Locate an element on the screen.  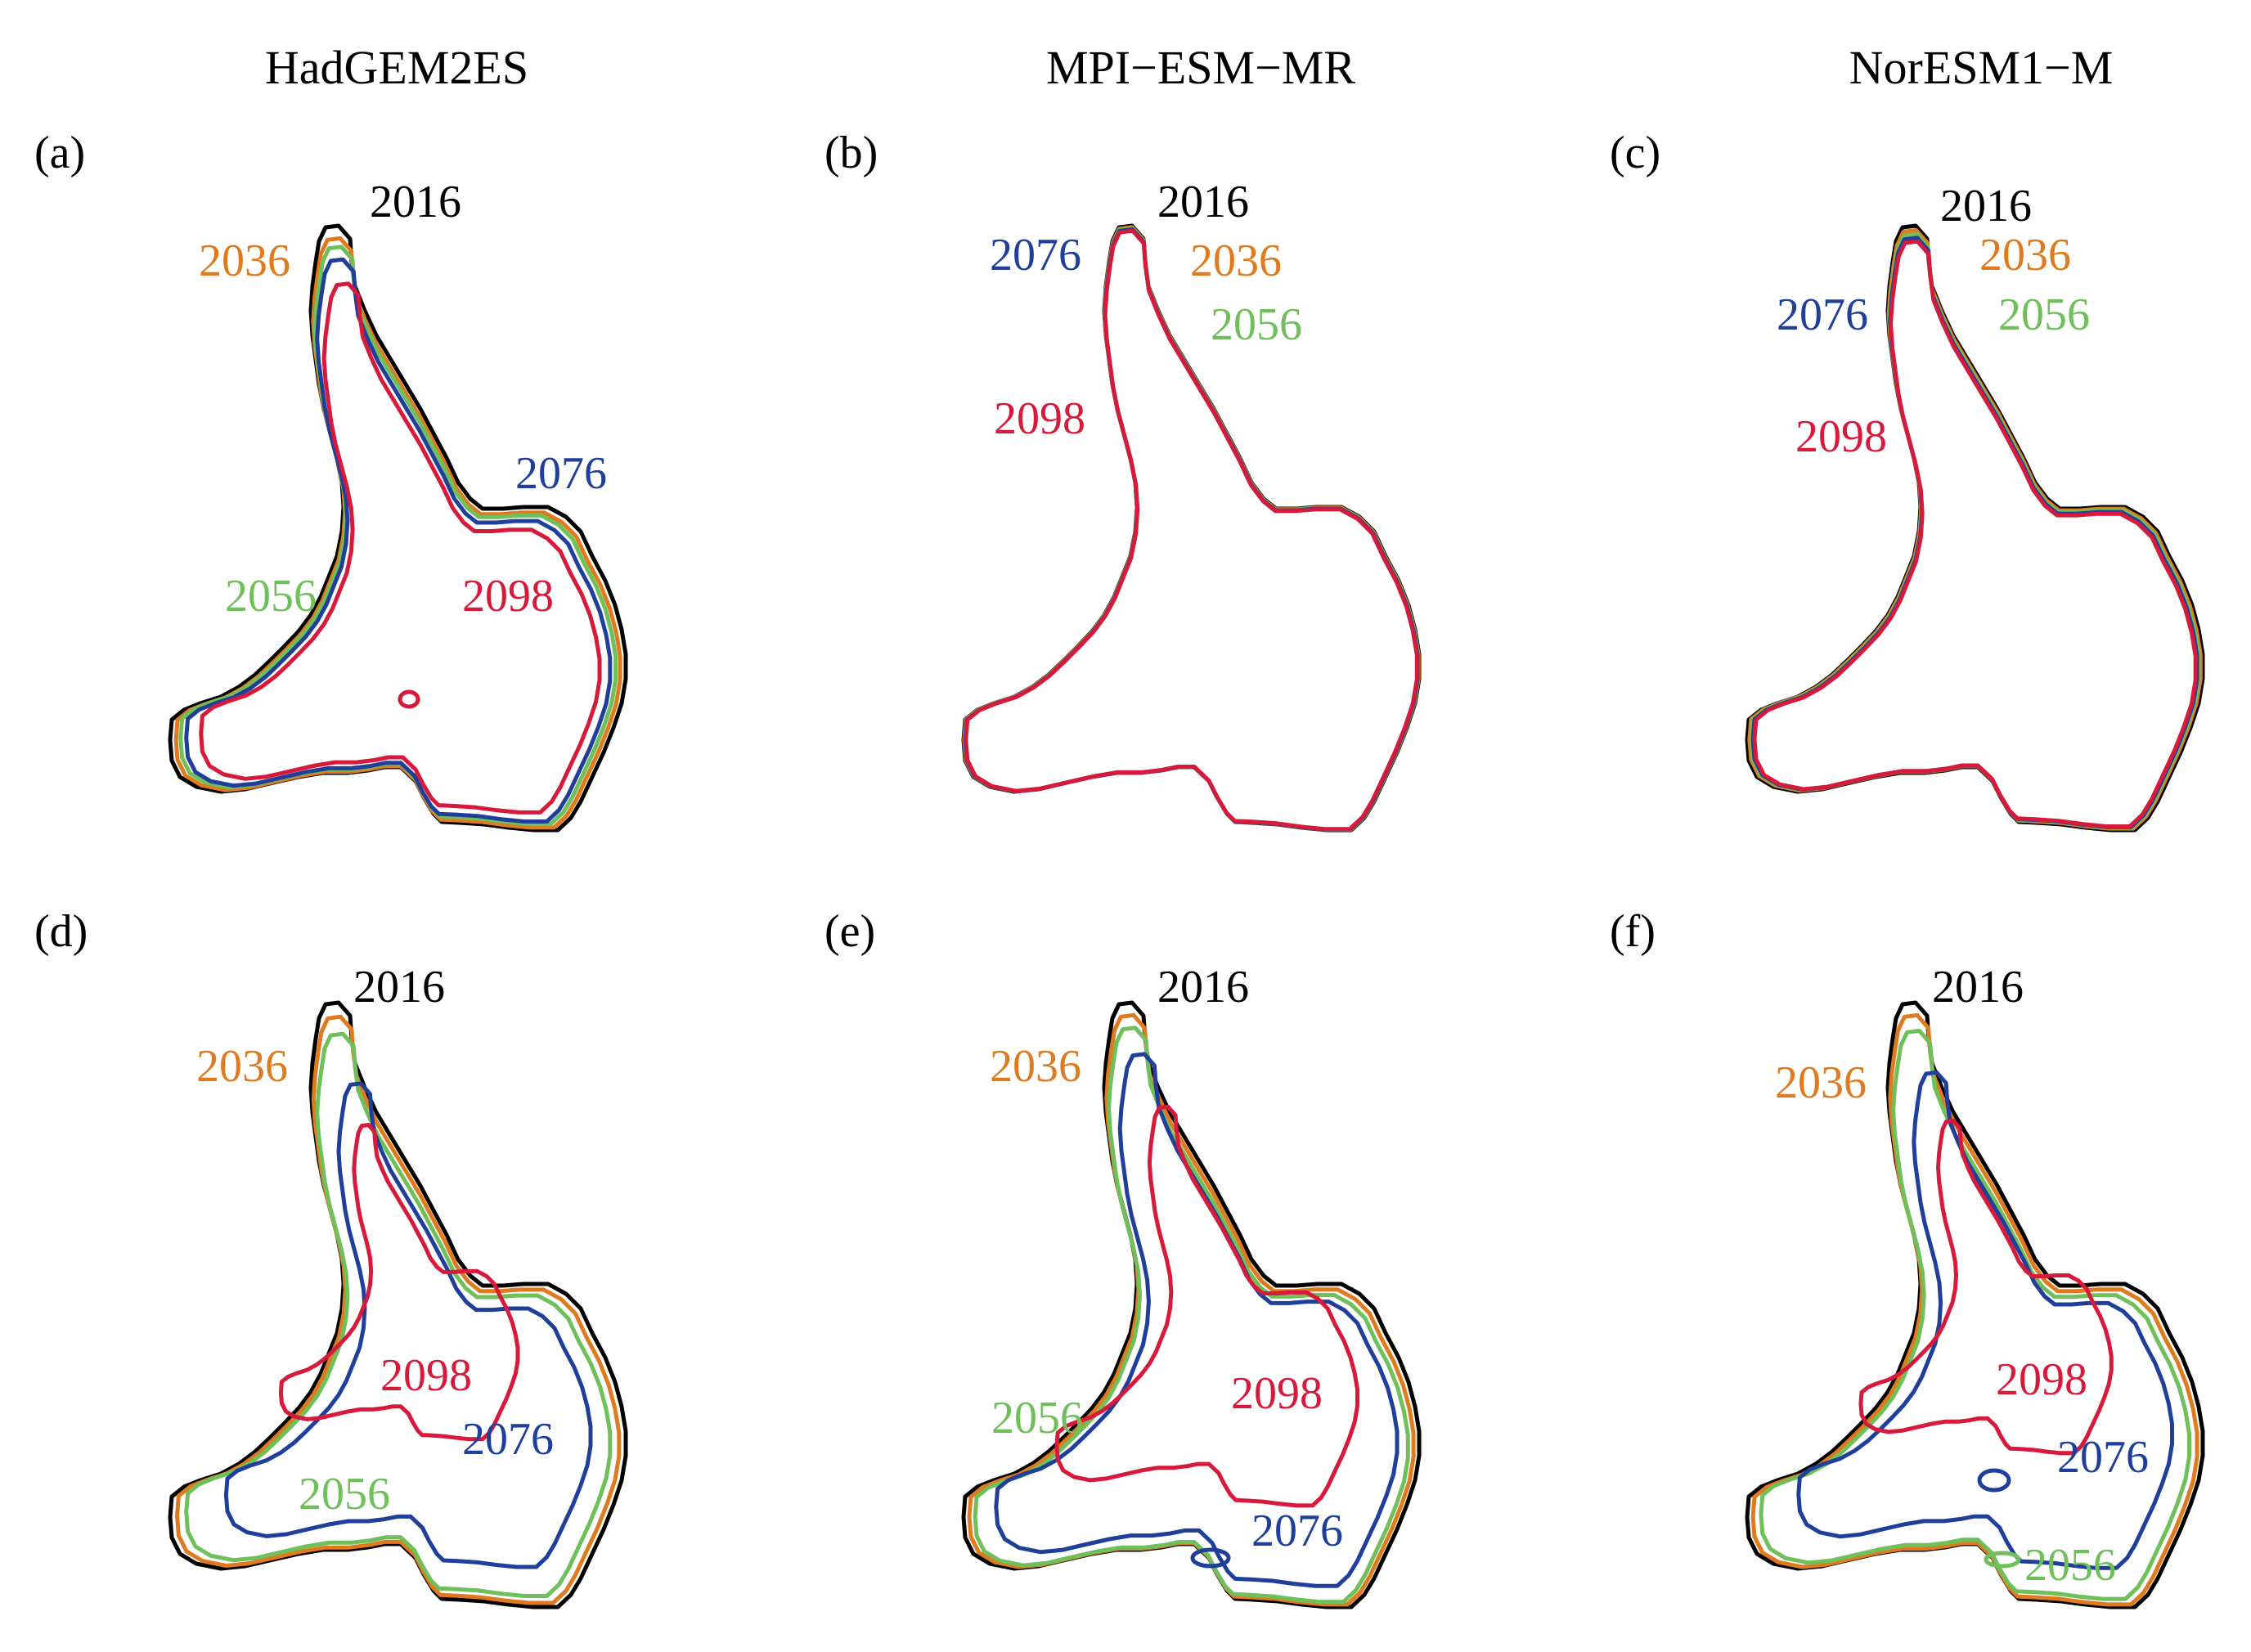
label-f-2076: 2076 is located at coordinates (2103, 1457).